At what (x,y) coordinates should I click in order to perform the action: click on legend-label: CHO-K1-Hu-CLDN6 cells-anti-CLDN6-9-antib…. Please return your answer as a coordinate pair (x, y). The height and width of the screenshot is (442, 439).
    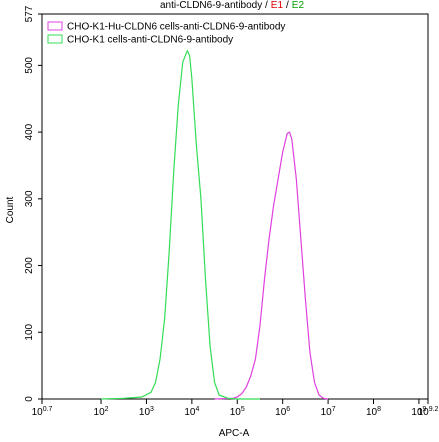
    Looking at the image, I should click on (176, 27).